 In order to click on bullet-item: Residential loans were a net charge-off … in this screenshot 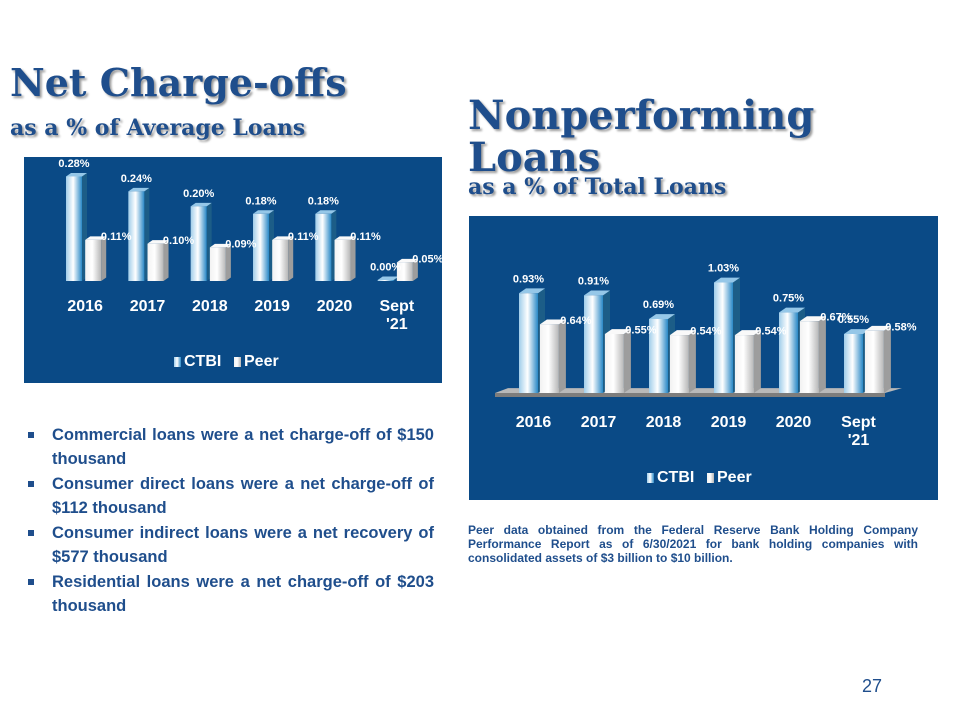, I will do `click(230, 594)`.